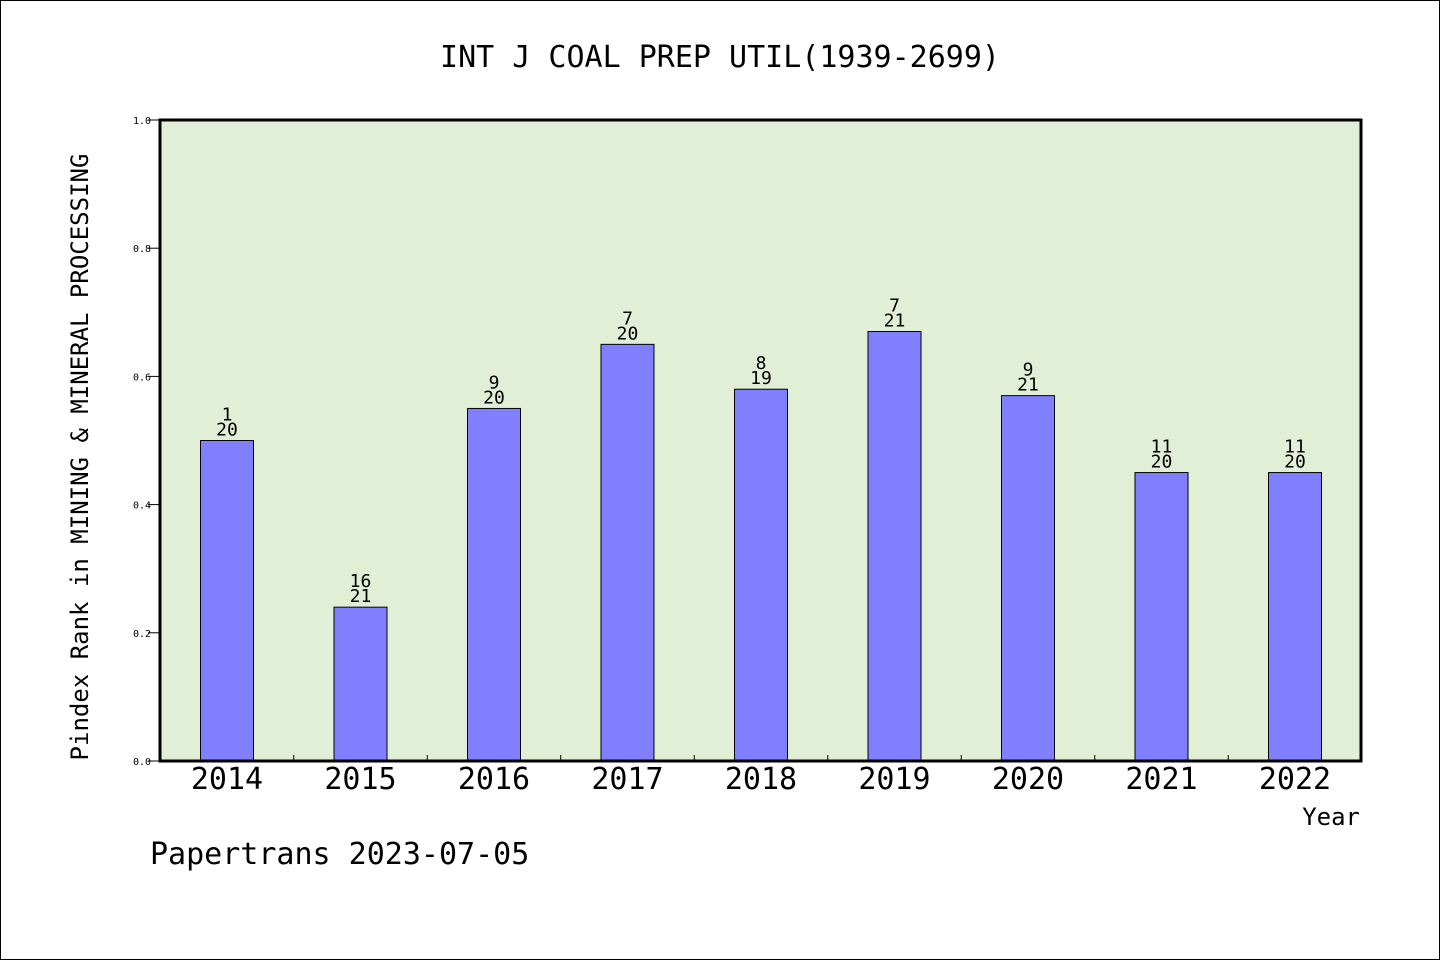 The height and width of the screenshot is (960, 1440). What do you see at coordinates (894, 779) in the screenshot?
I see `x-tick-label-2019: 2019` at bounding box center [894, 779].